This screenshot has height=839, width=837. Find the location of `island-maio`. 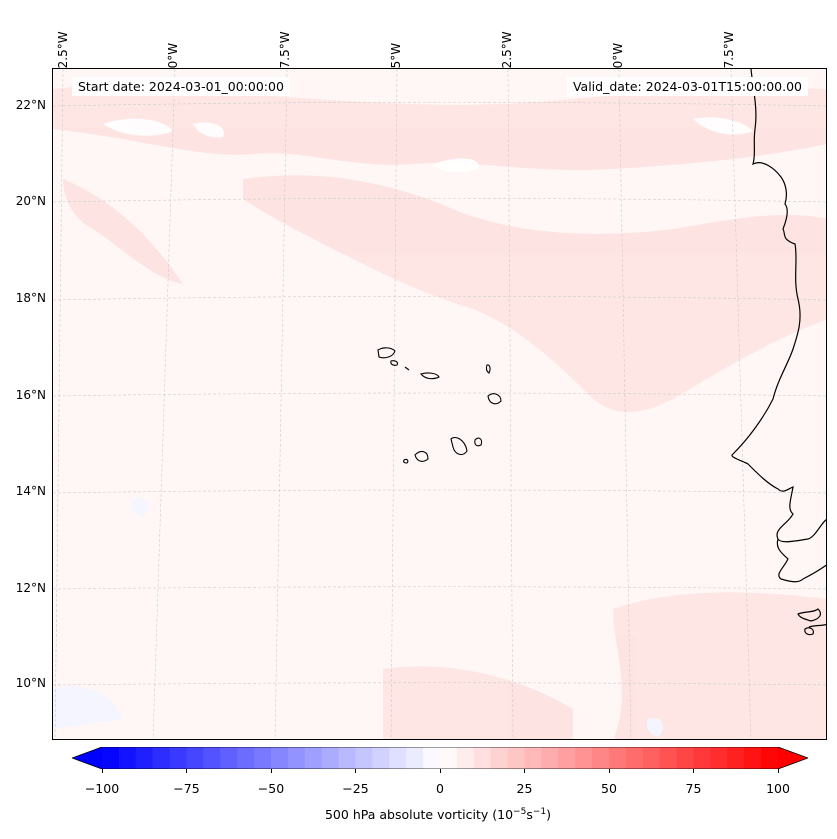

island-maio is located at coordinates (478, 442).